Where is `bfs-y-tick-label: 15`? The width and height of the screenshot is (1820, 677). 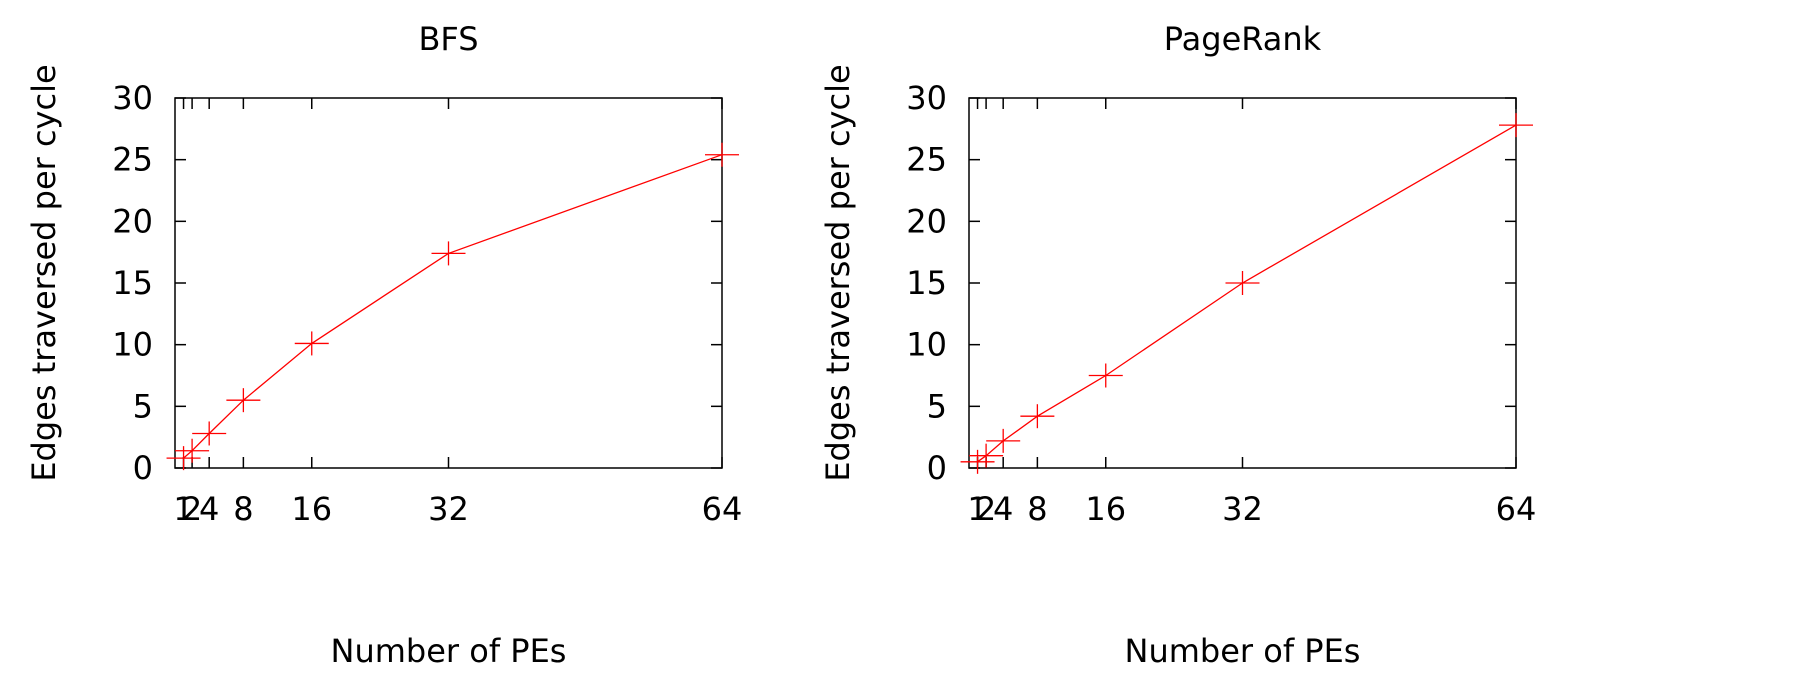
bfs-y-tick-label: 15 is located at coordinates (132, 283).